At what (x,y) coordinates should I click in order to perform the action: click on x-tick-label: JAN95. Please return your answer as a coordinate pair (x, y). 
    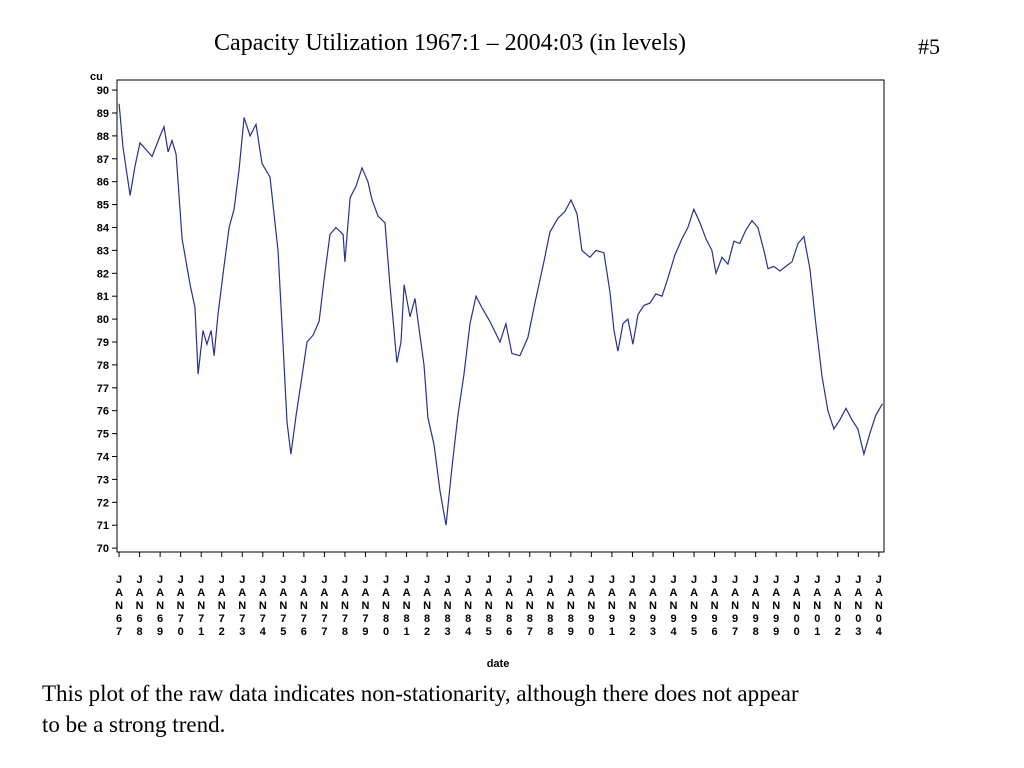
    Looking at the image, I should click on (694, 606).